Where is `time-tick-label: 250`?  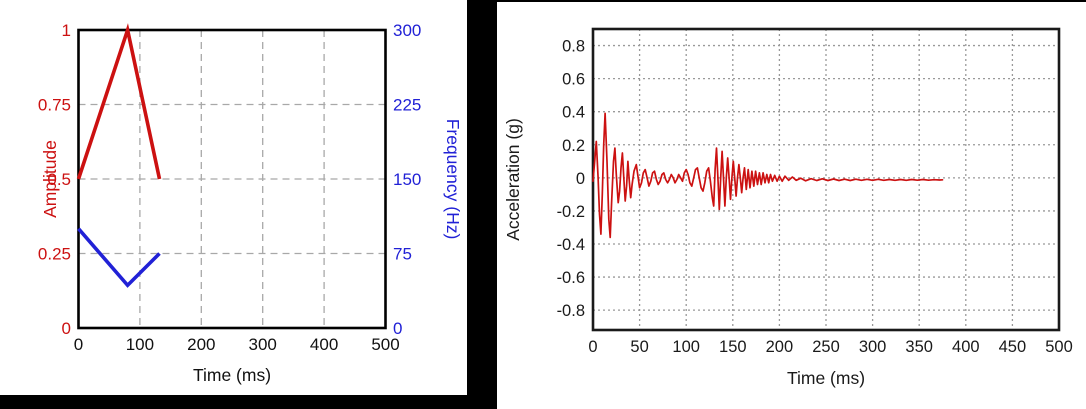 time-tick-label: 250 is located at coordinates (826, 347).